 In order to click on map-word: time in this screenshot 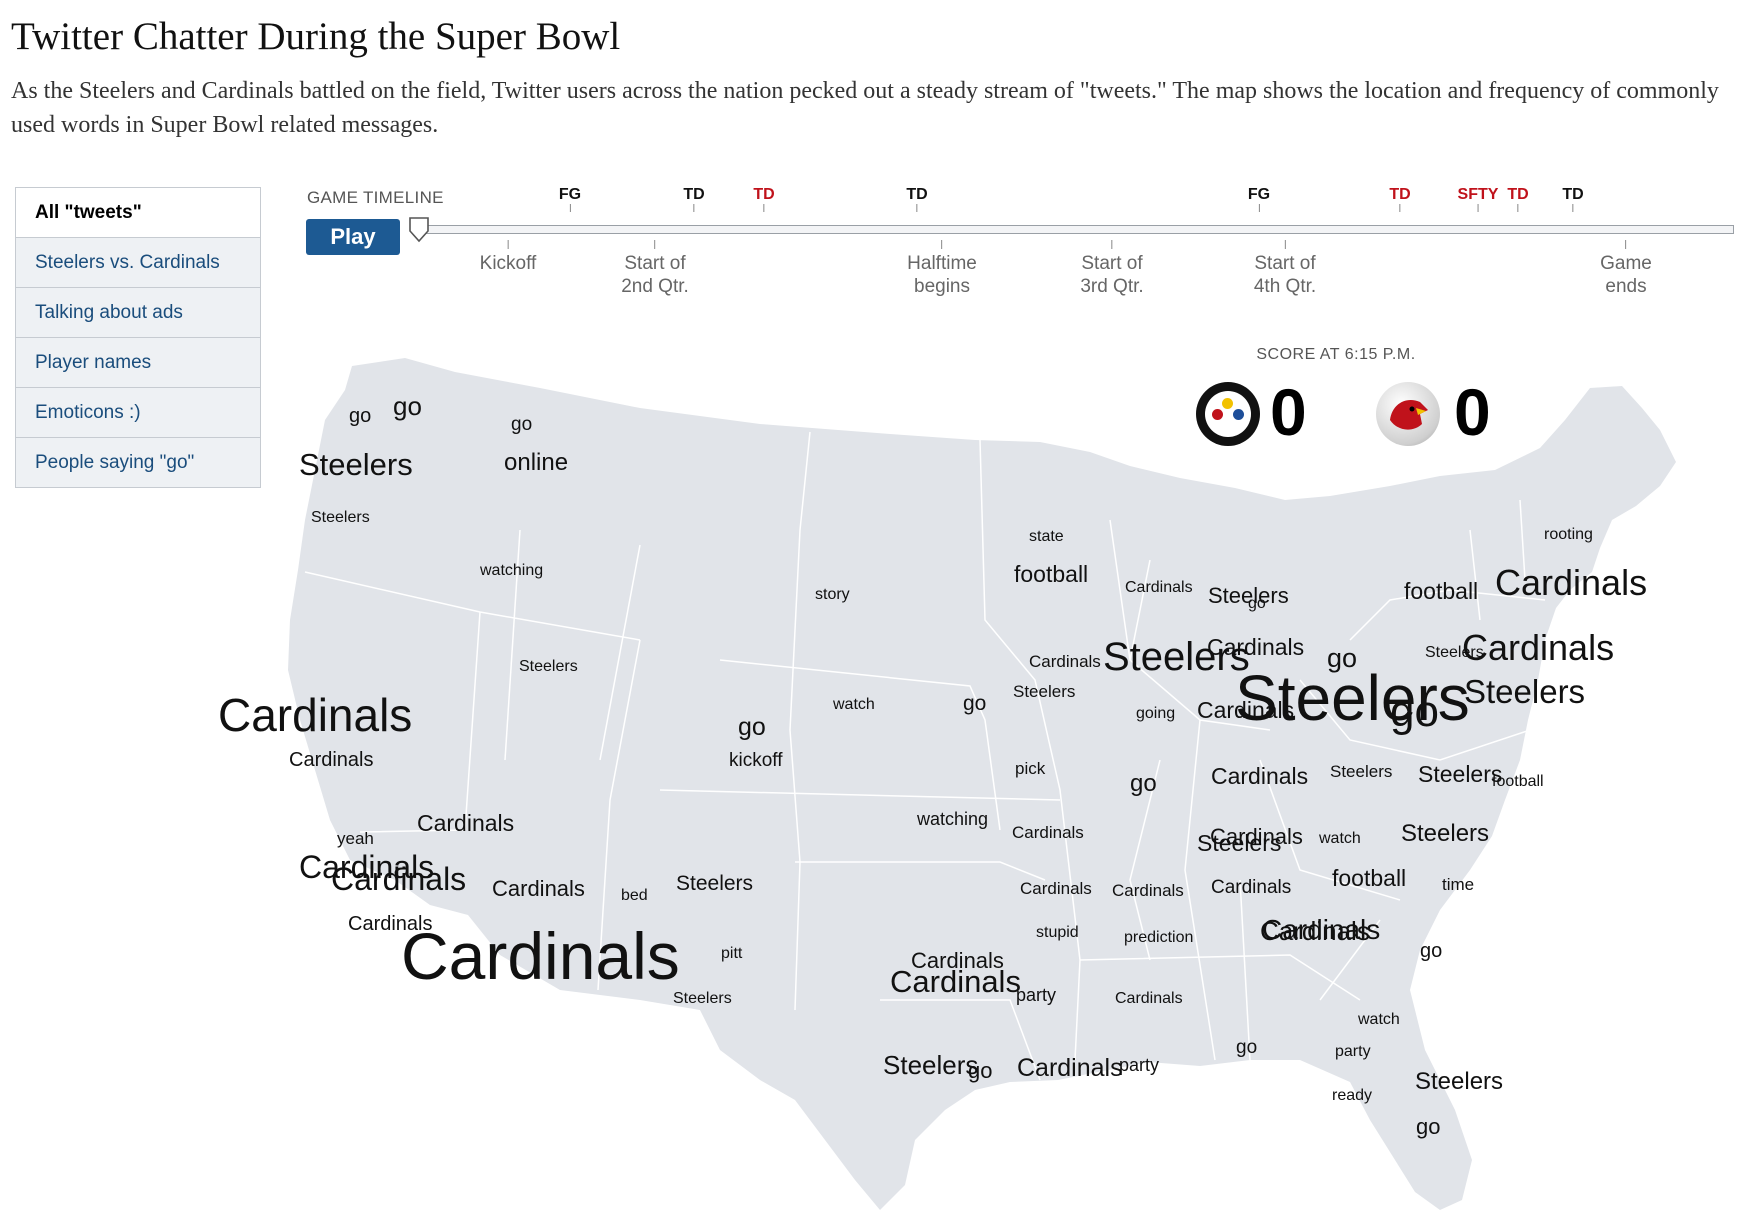, I will do `click(1458, 884)`.